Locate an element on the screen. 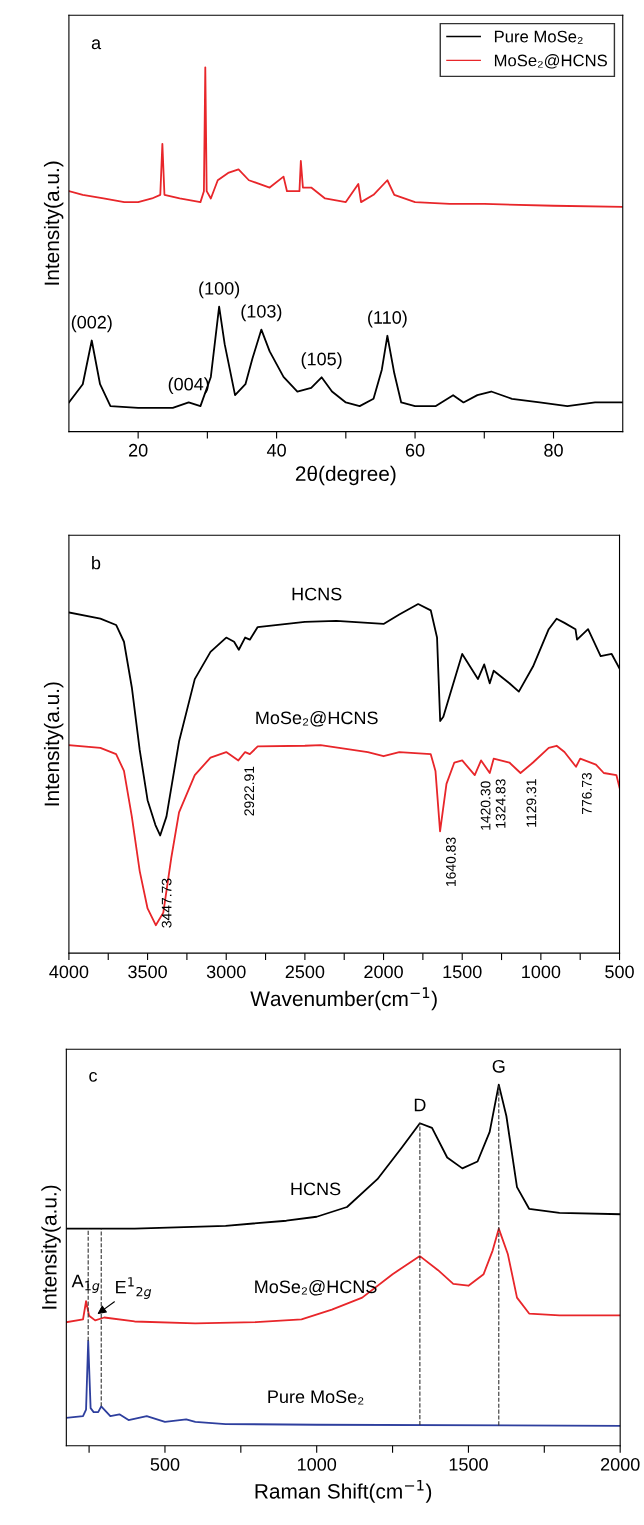 This screenshot has width=644, height=1525. annotation: A$_{1g}$ is located at coordinates (85, 1283).